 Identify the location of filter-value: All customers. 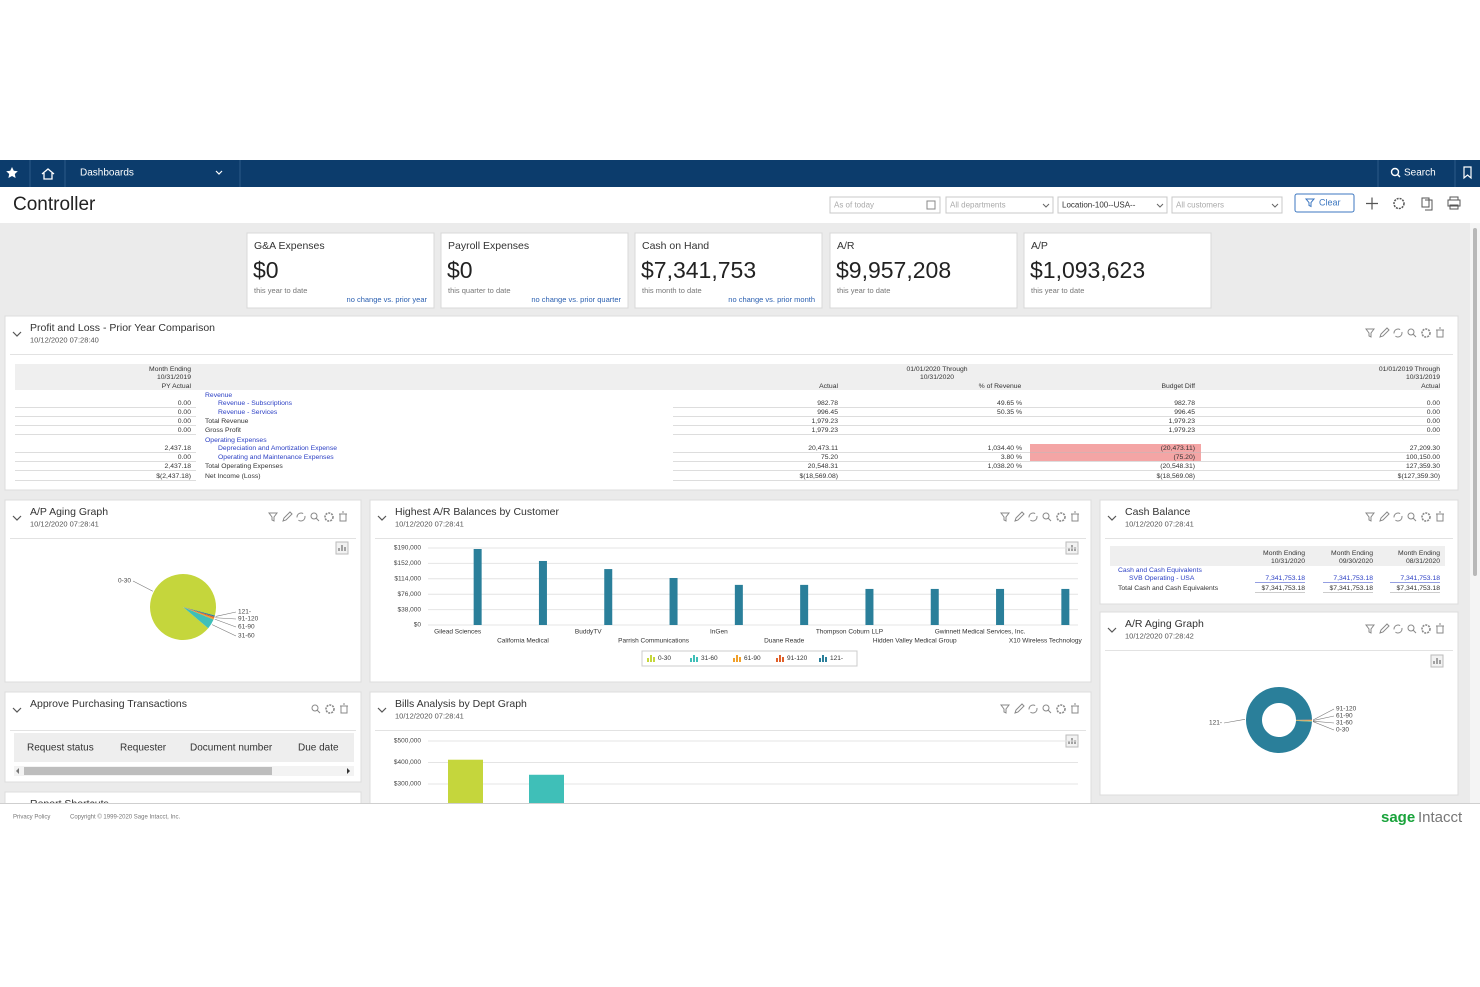
(1200, 205).